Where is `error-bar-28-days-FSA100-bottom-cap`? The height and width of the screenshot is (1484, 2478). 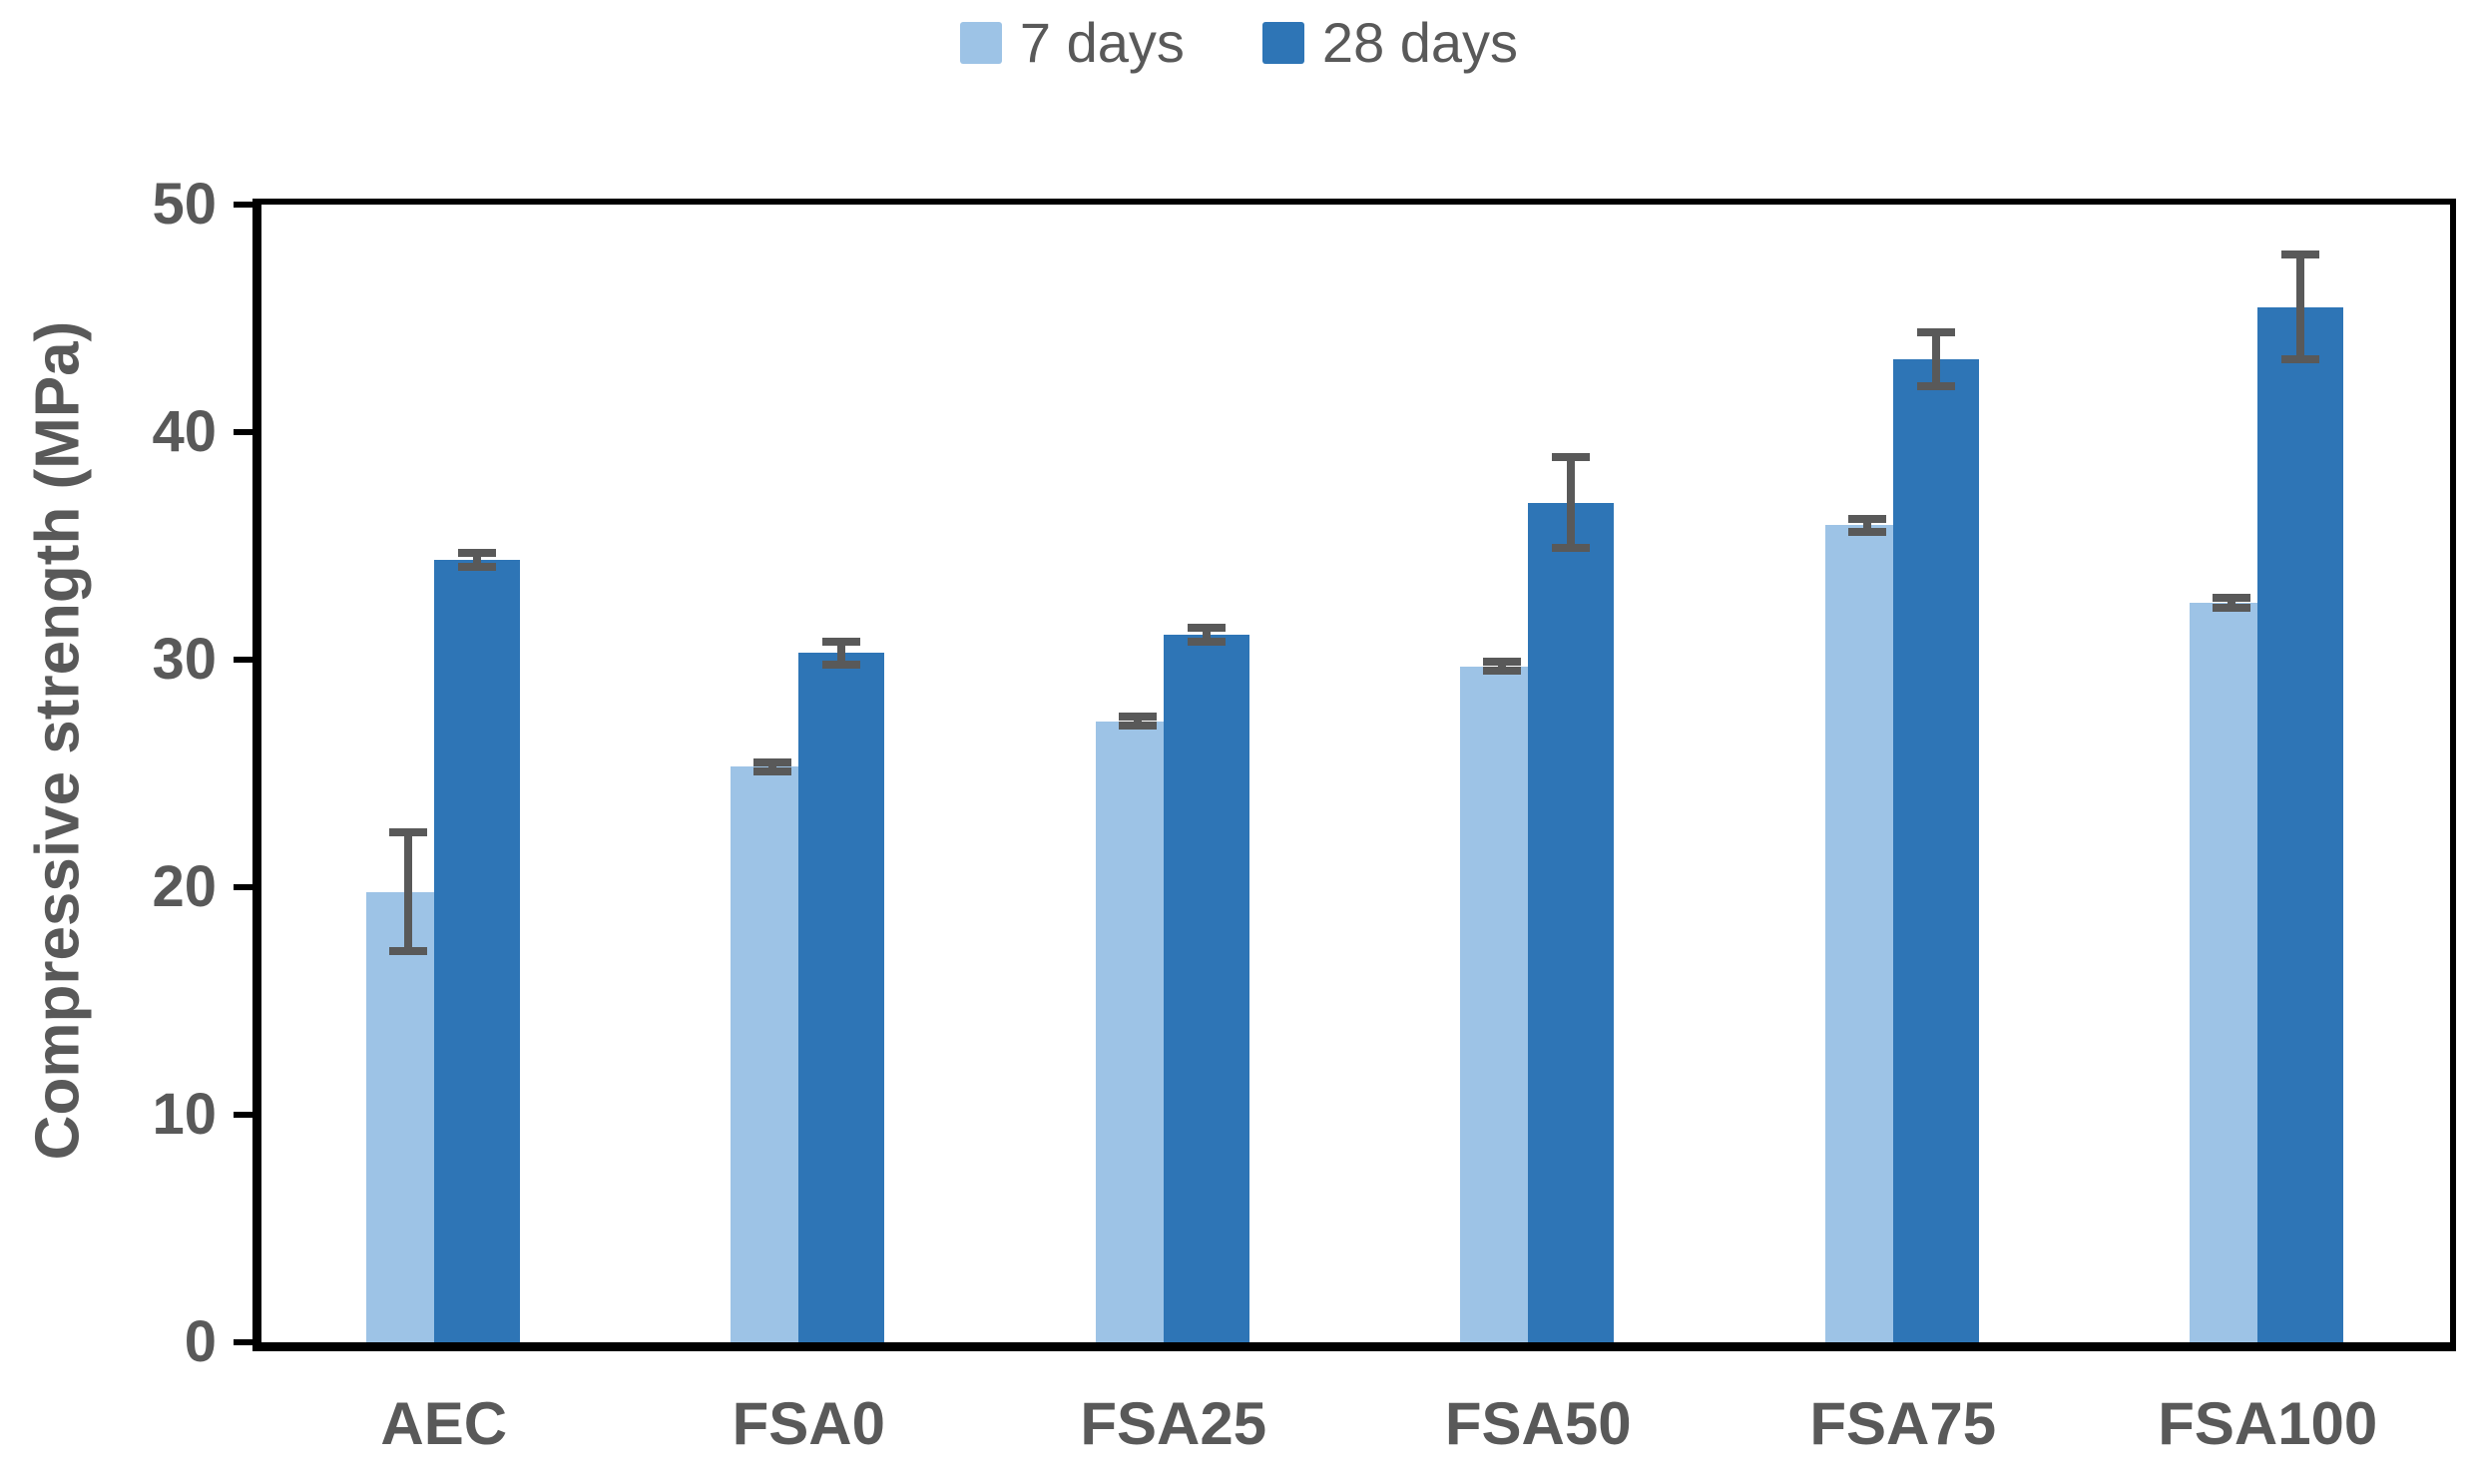
error-bar-28-days-FSA100-bottom-cap is located at coordinates (2300, 359).